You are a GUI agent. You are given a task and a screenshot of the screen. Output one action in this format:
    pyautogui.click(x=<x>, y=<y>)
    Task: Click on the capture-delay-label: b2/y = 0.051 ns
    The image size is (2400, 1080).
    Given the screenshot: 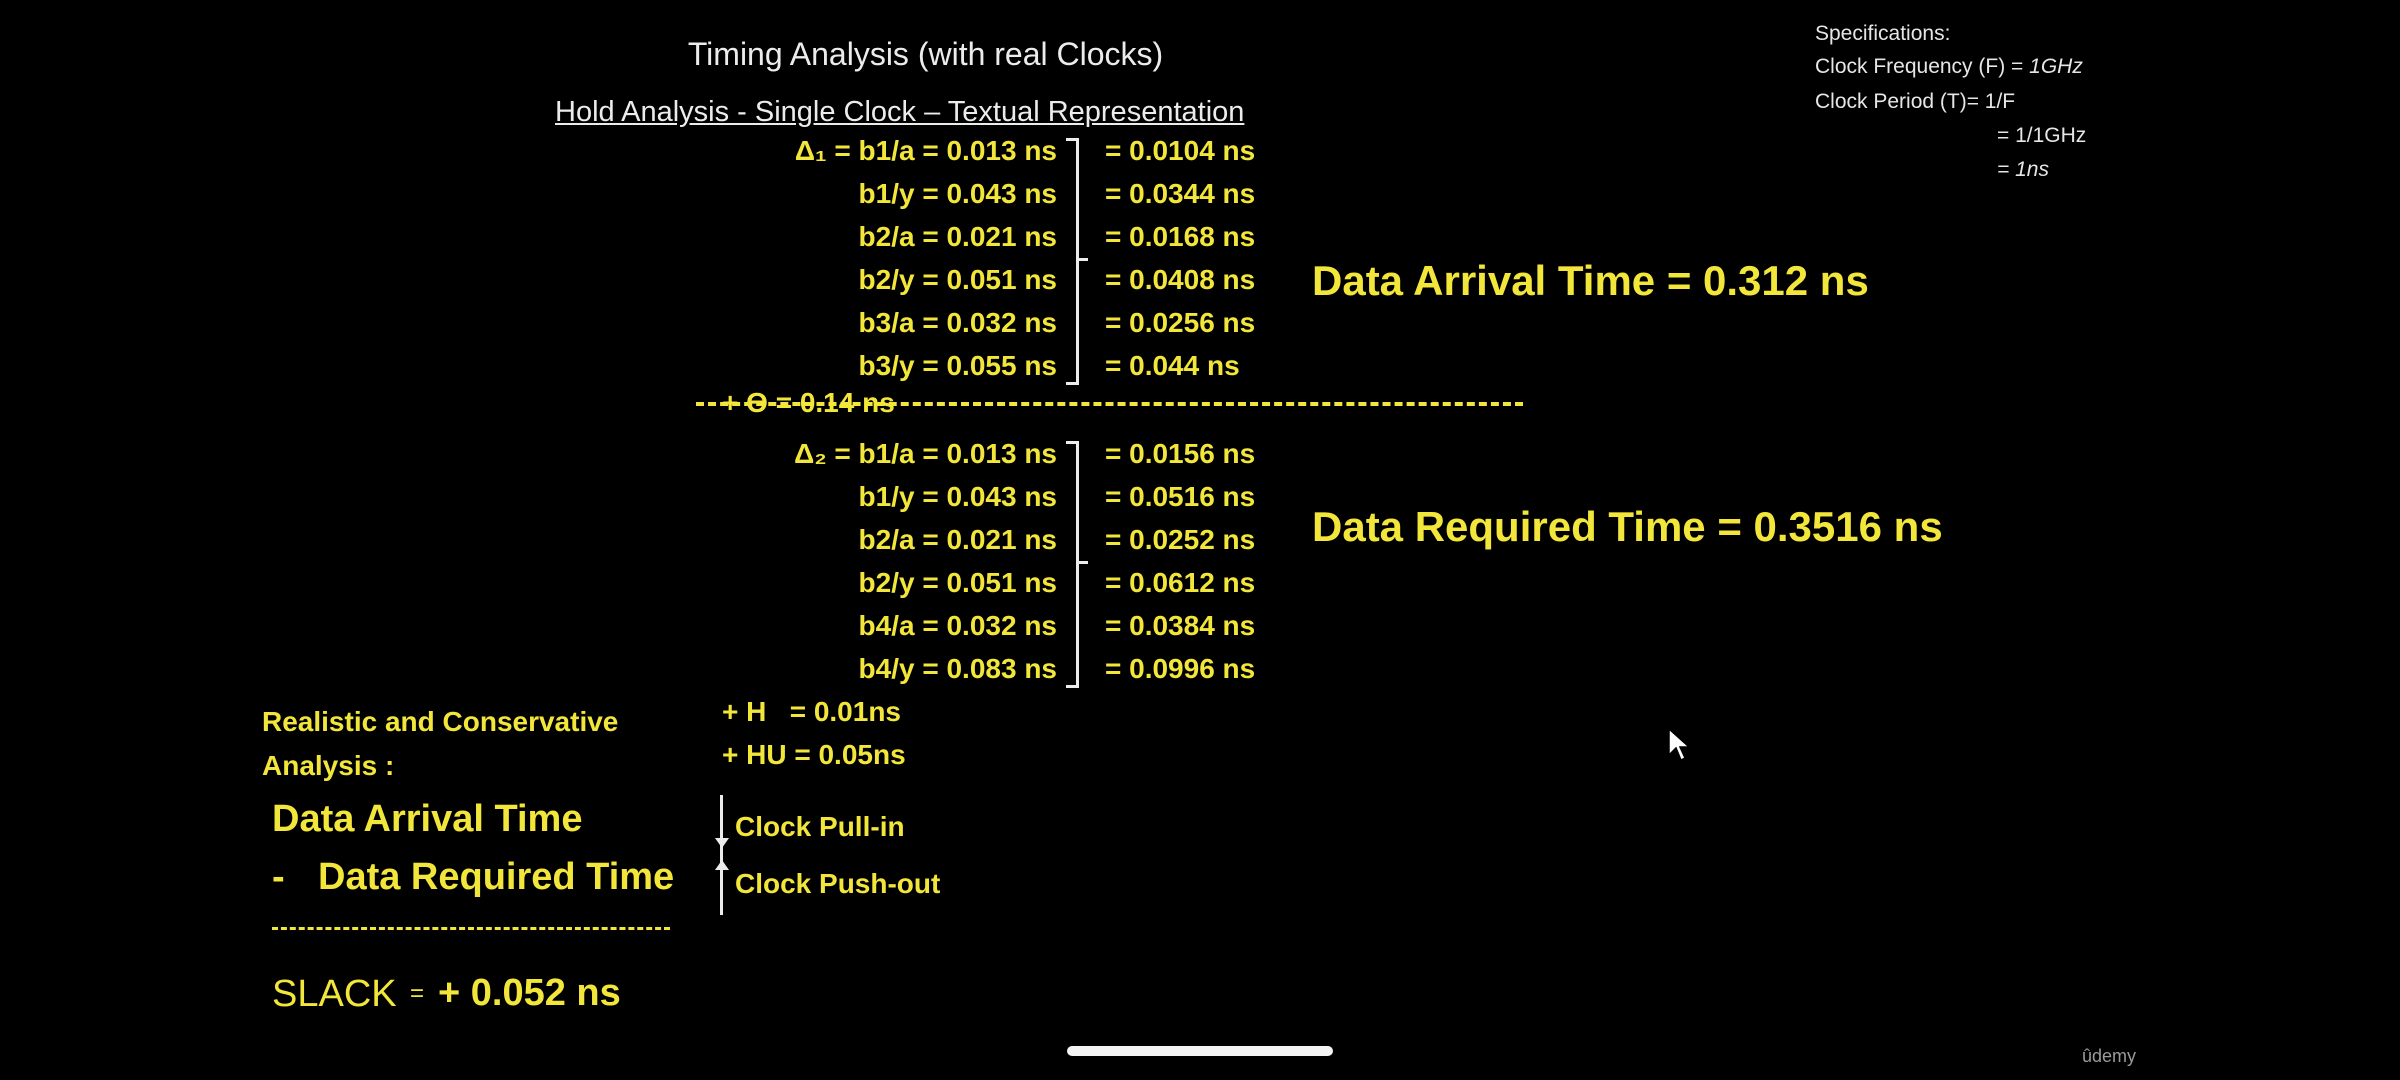 What is the action you would take?
    pyautogui.click(x=957, y=582)
    